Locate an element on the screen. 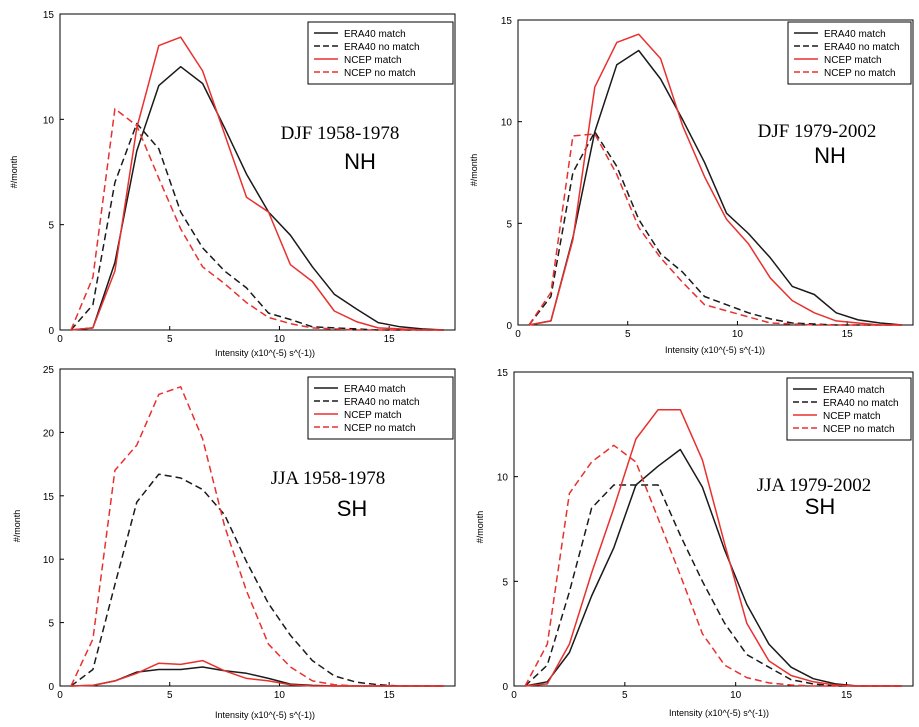 This screenshot has height=727, width=919. panel-annotation-period: DJF 1958-1978 is located at coordinates (340, 133).